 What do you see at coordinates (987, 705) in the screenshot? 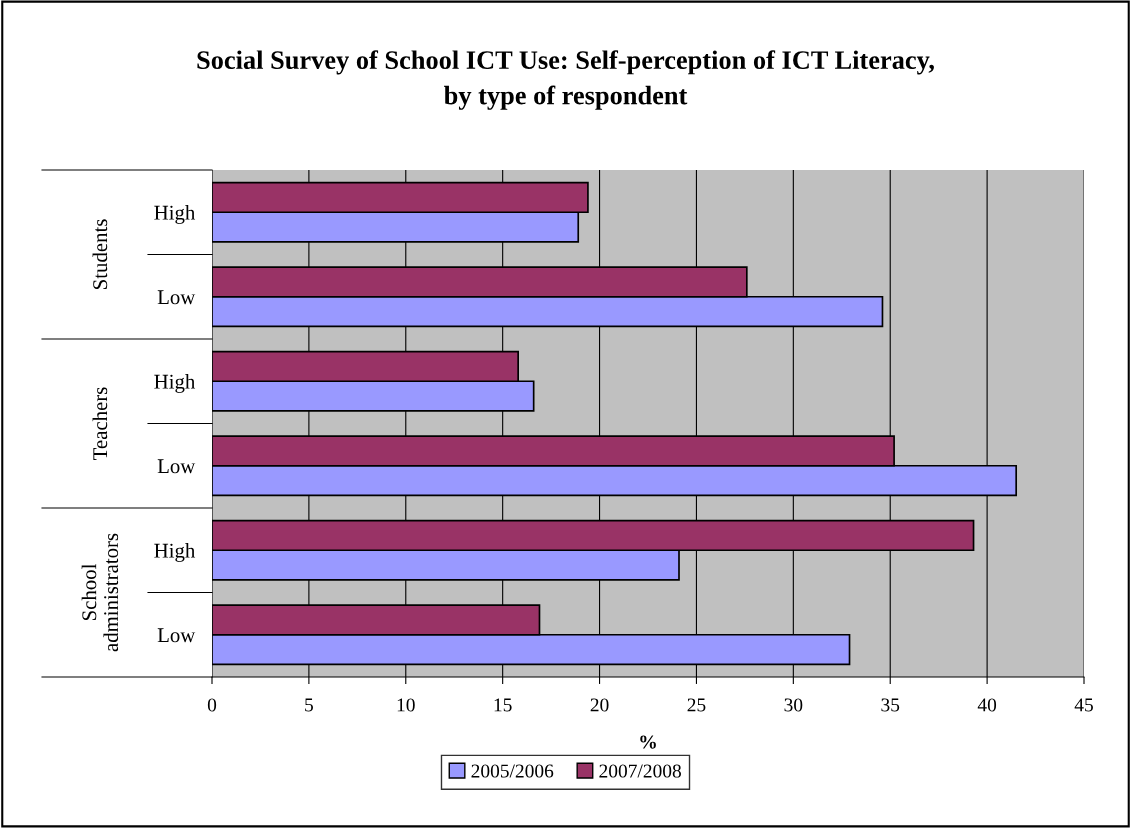
I see `x-tick-label: 40` at bounding box center [987, 705].